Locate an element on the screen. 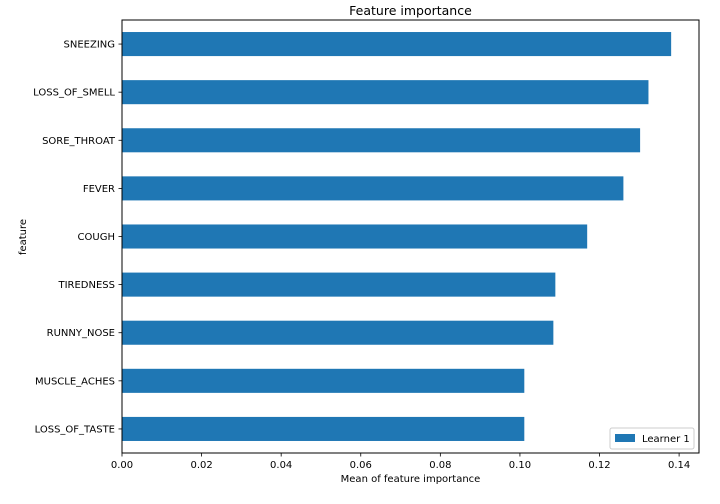 This screenshot has height=504, width=720. x-tick-label: 0.12 is located at coordinates (599, 465).